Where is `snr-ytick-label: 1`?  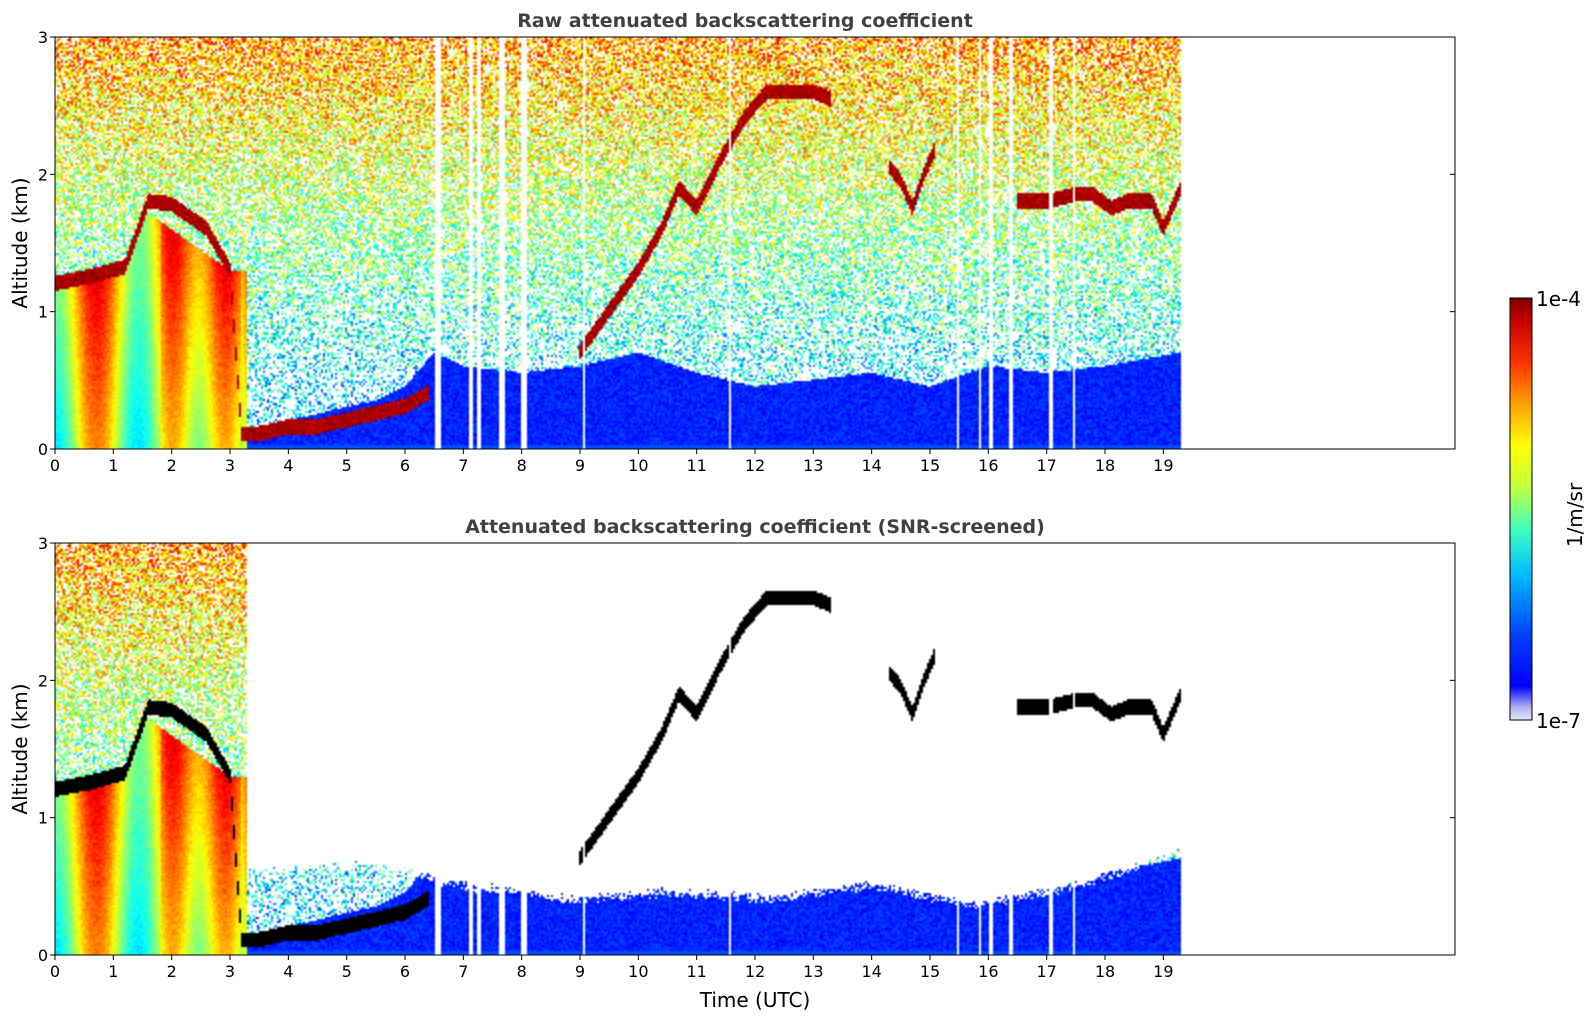 snr-ytick-label: 1 is located at coordinates (43, 818).